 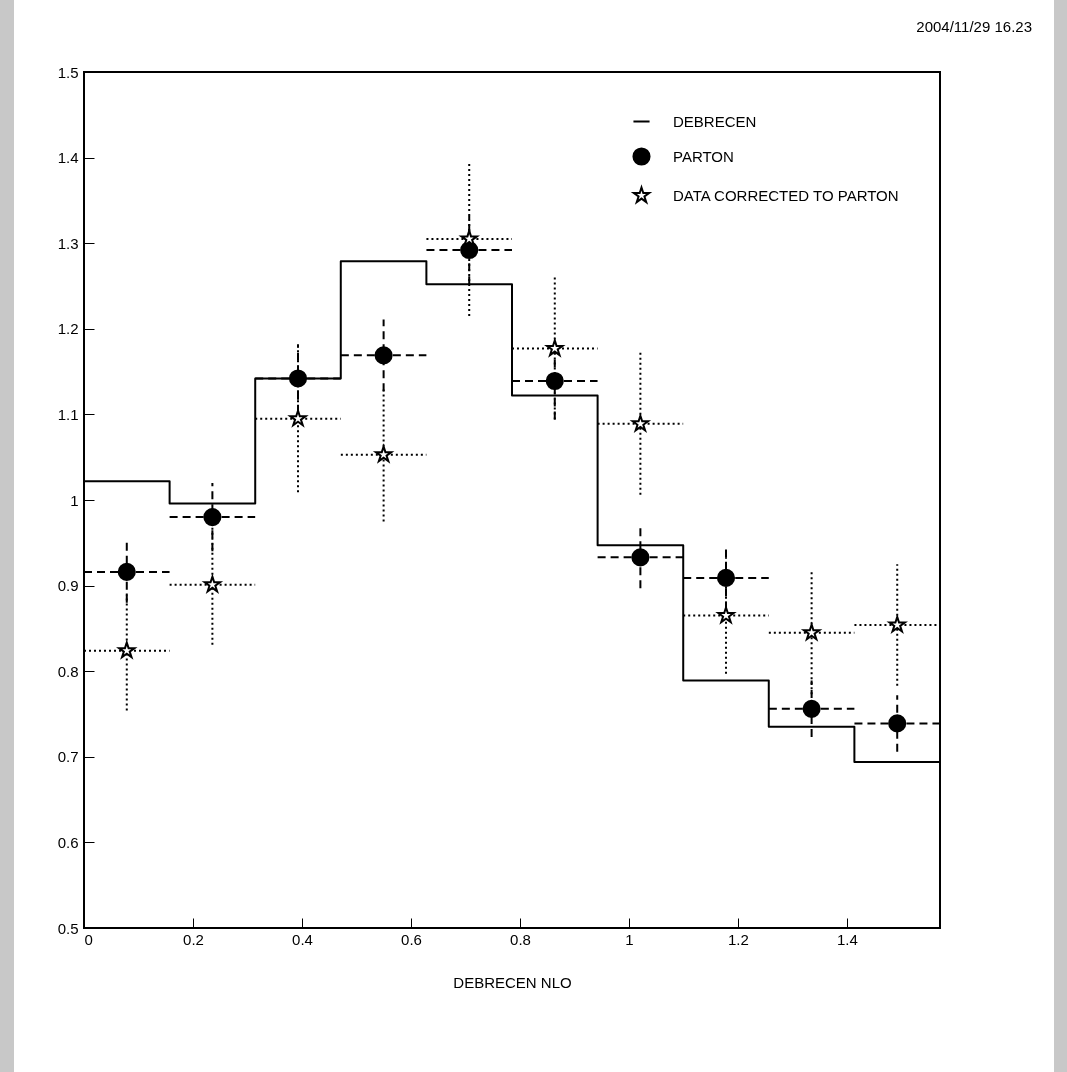 What do you see at coordinates (68, 414) in the screenshot?
I see `y-tick-label: 1.1` at bounding box center [68, 414].